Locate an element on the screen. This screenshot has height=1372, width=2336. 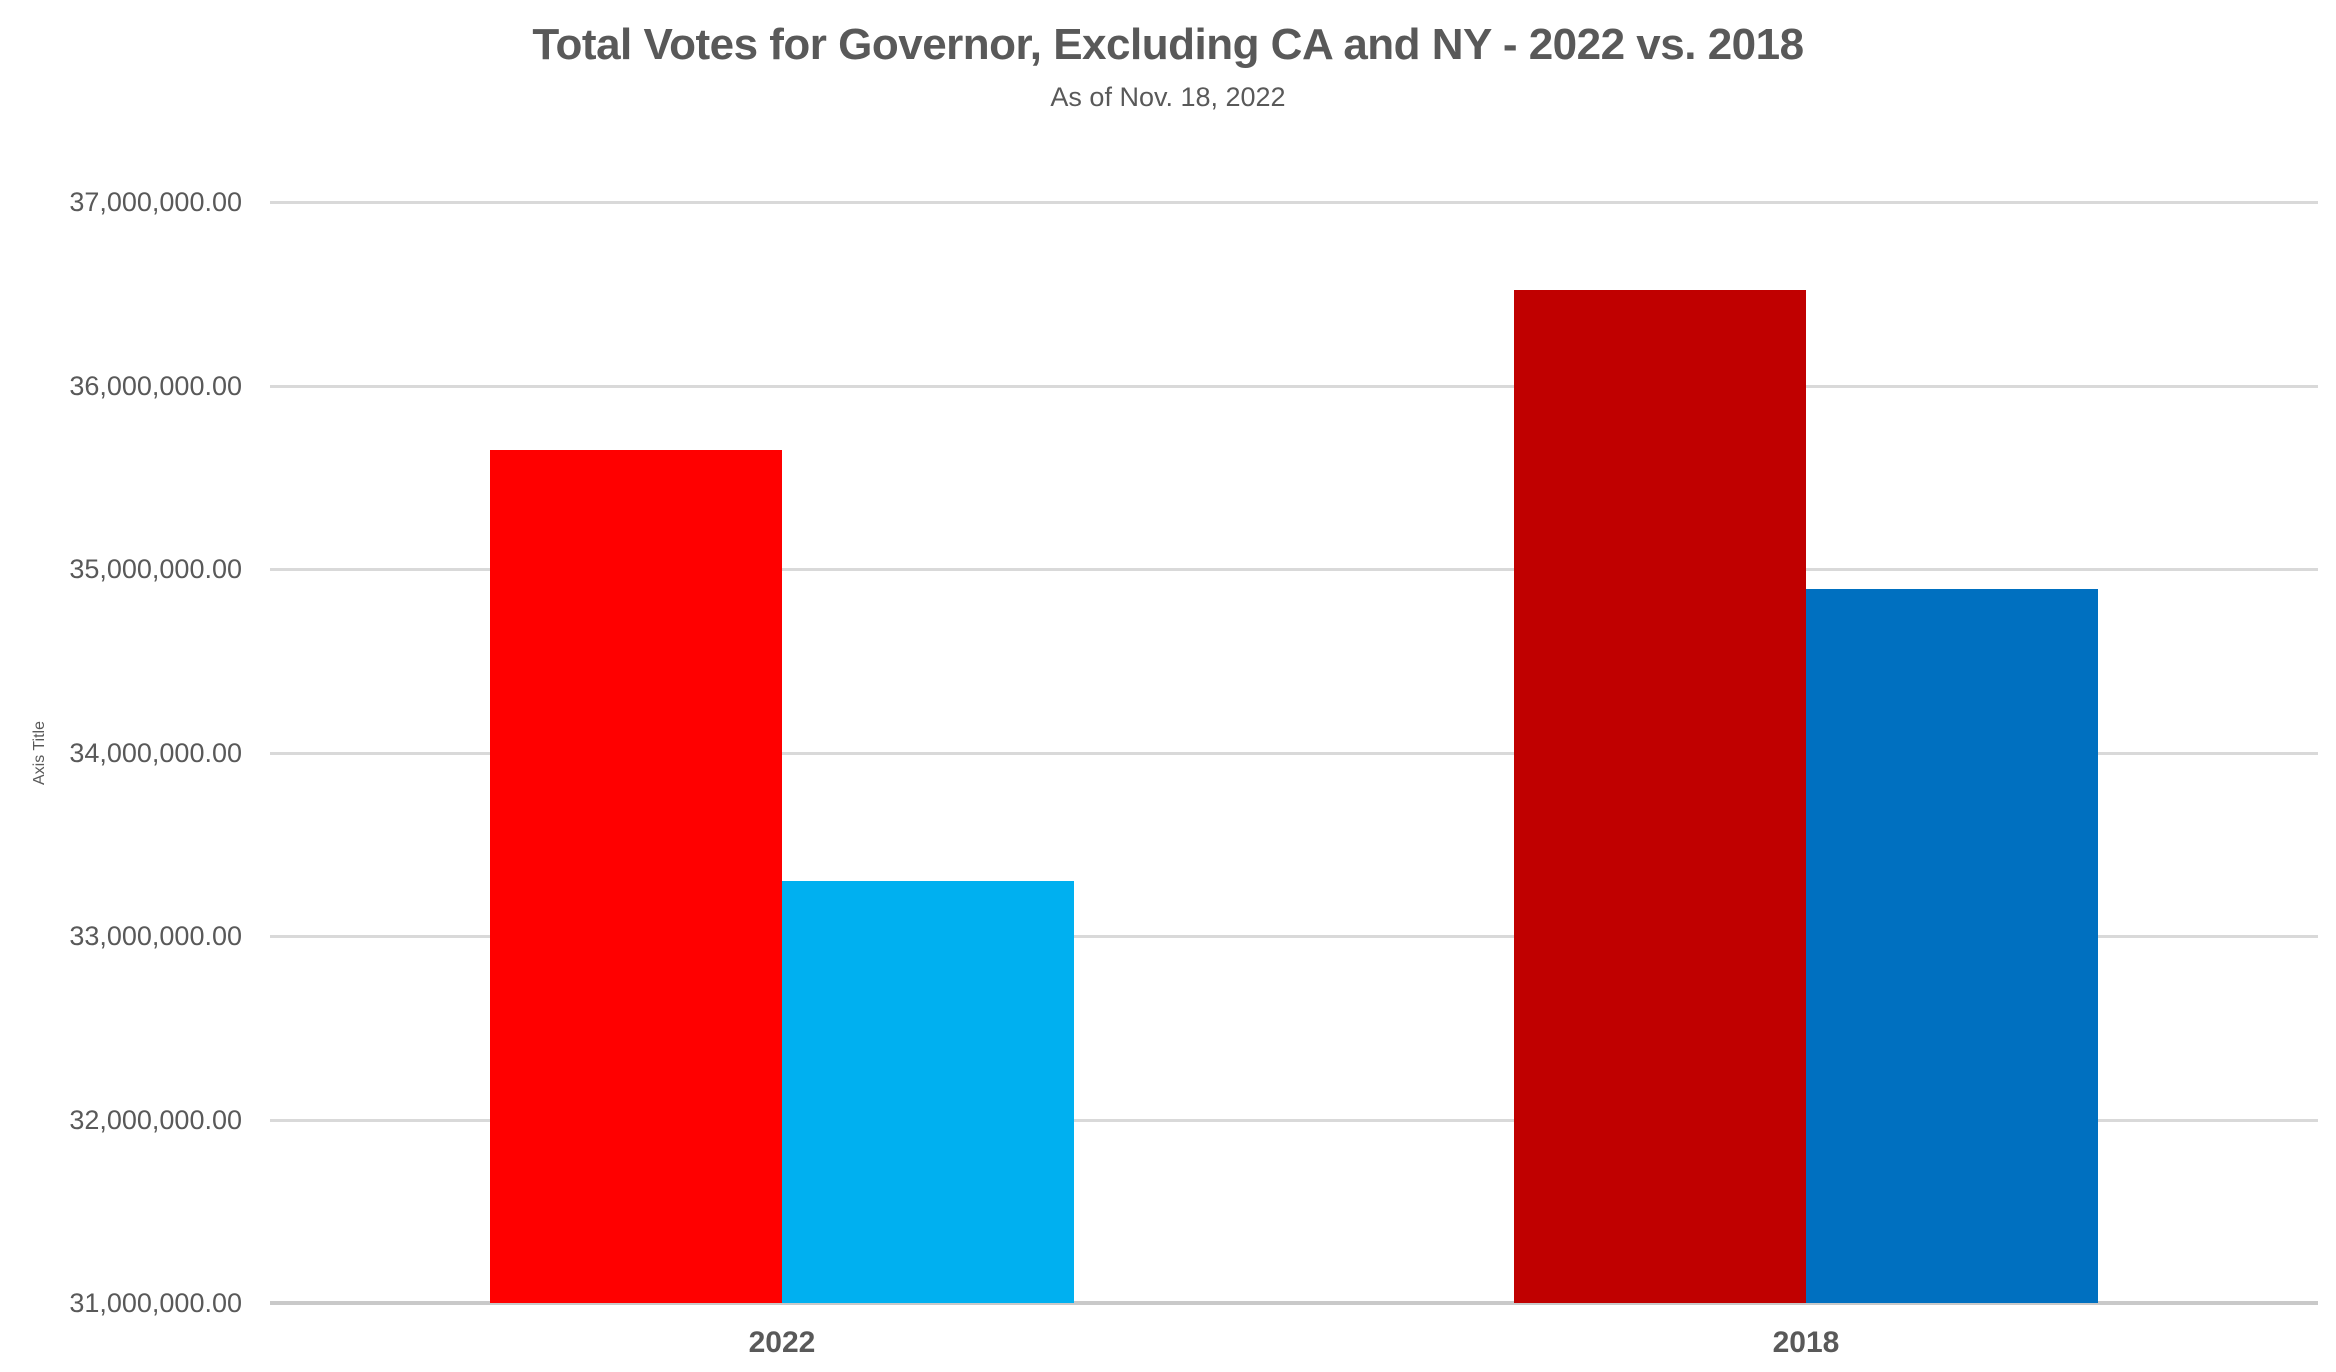
y-tick-label: 36,000,000.00 is located at coordinates (155, 385).